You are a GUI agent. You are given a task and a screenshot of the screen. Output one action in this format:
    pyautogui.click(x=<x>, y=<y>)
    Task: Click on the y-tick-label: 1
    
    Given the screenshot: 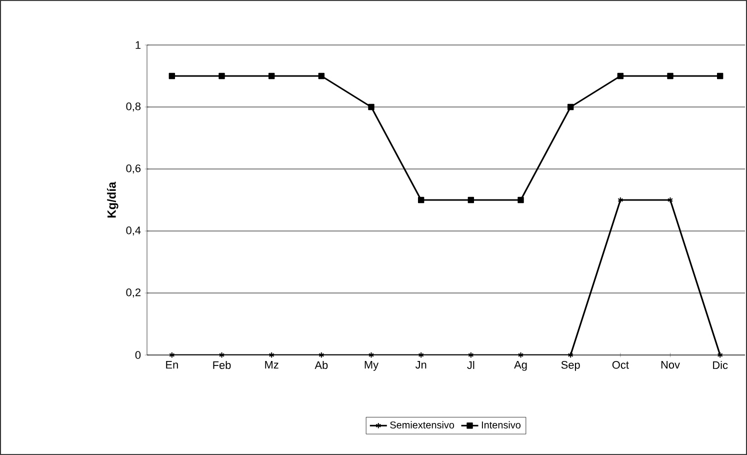 What is the action you would take?
    pyautogui.click(x=138, y=45)
    